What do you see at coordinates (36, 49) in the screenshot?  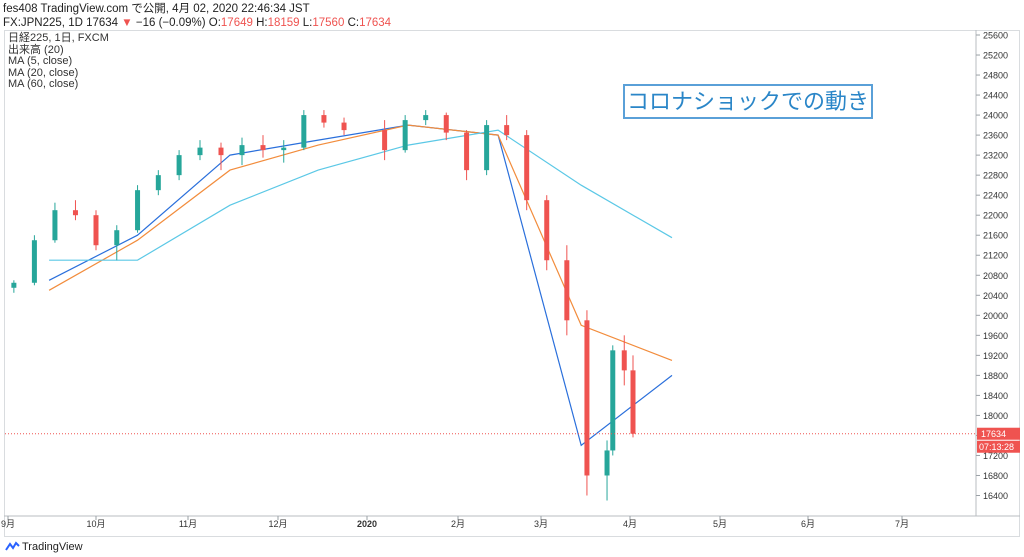 I see `legend-volume: 出来高 (20)` at bounding box center [36, 49].